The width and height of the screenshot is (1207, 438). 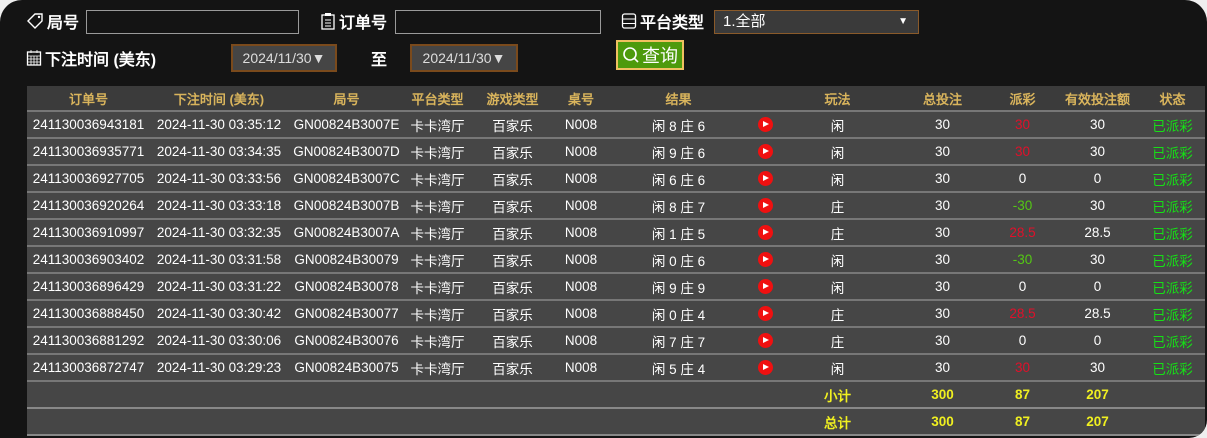 I want to click on round-label: 局号, so click(x=52, y=21).